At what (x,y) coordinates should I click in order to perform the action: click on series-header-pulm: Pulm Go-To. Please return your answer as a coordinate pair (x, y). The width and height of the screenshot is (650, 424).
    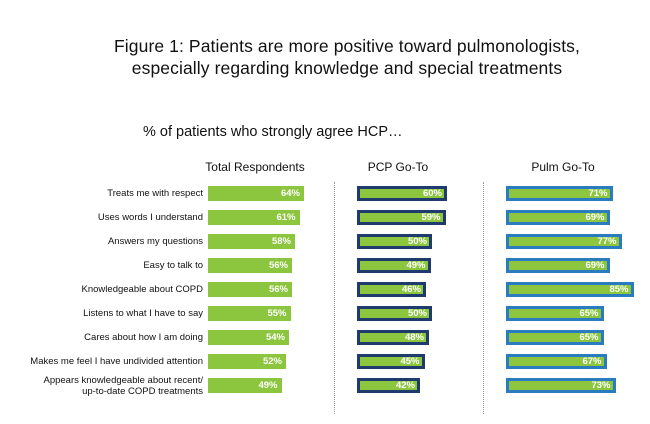
    Looking at the image, I should click on (563, 167).